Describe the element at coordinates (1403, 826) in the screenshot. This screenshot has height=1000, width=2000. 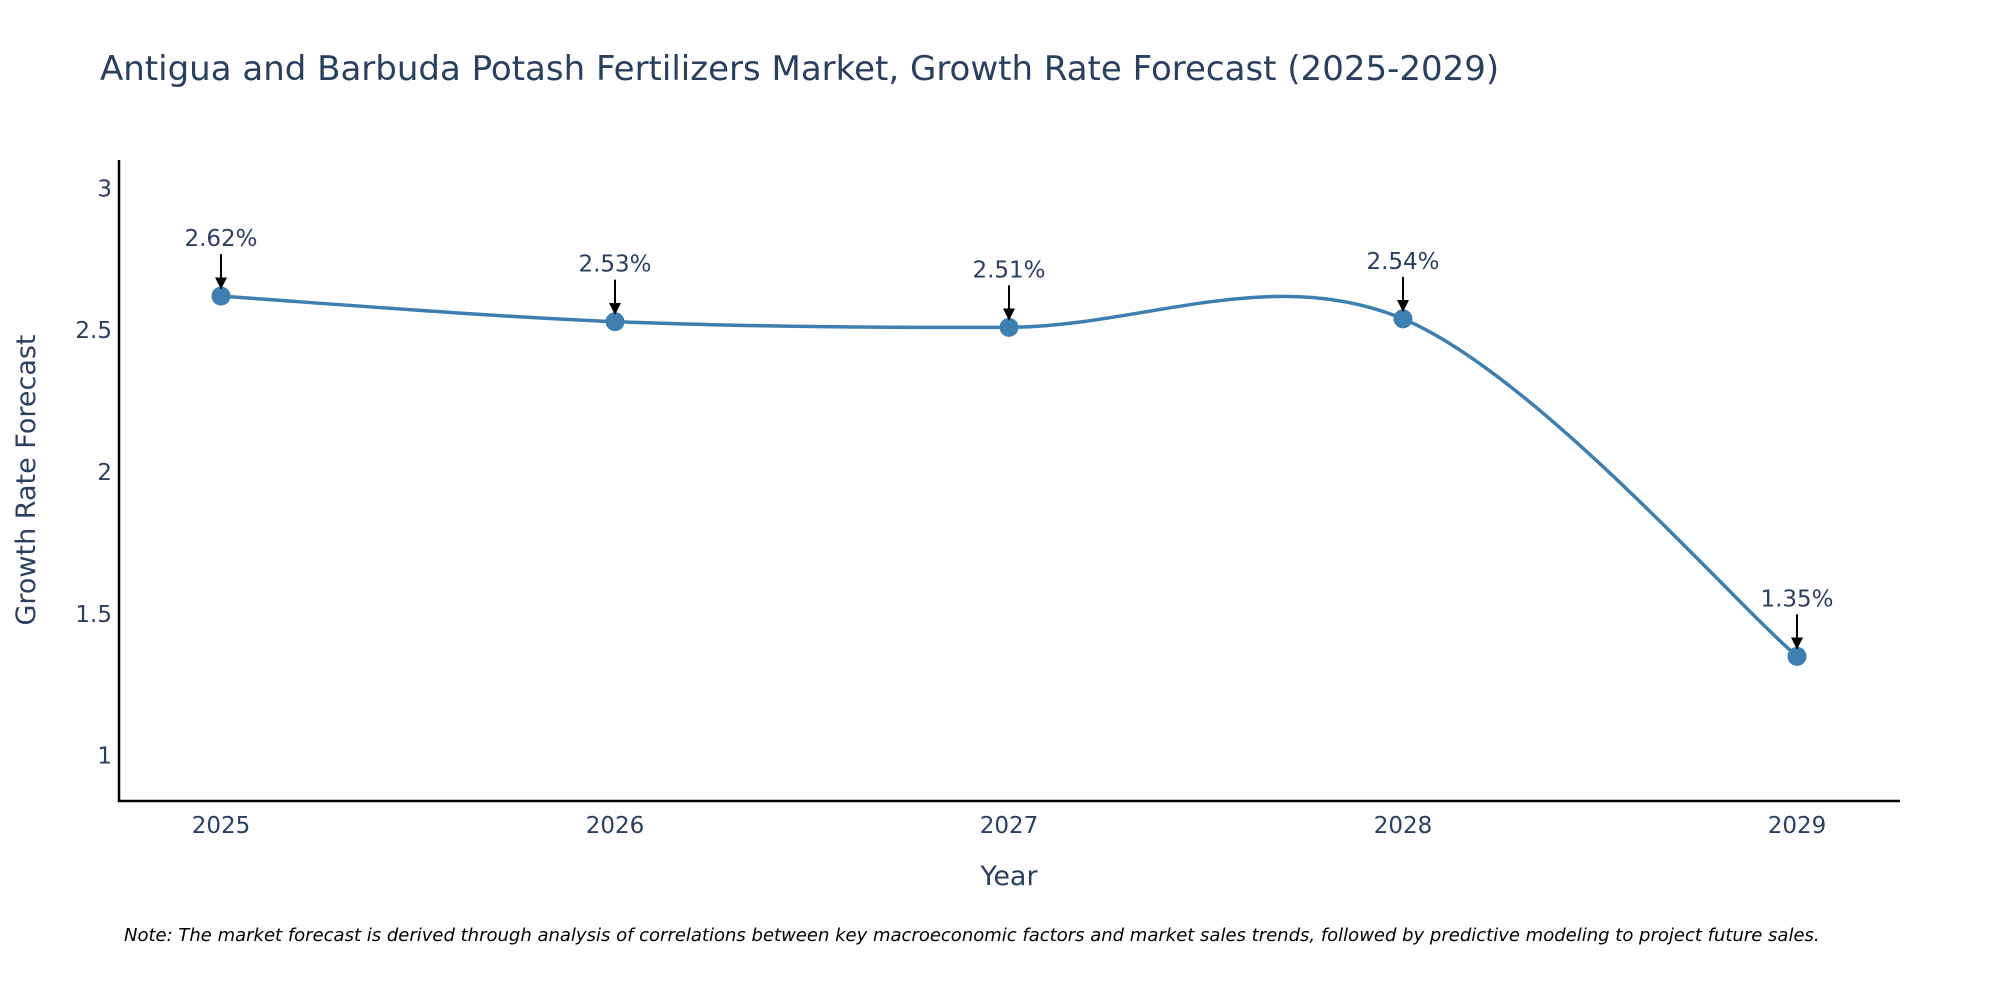
I see `x-tick-label: 2028` at that location.